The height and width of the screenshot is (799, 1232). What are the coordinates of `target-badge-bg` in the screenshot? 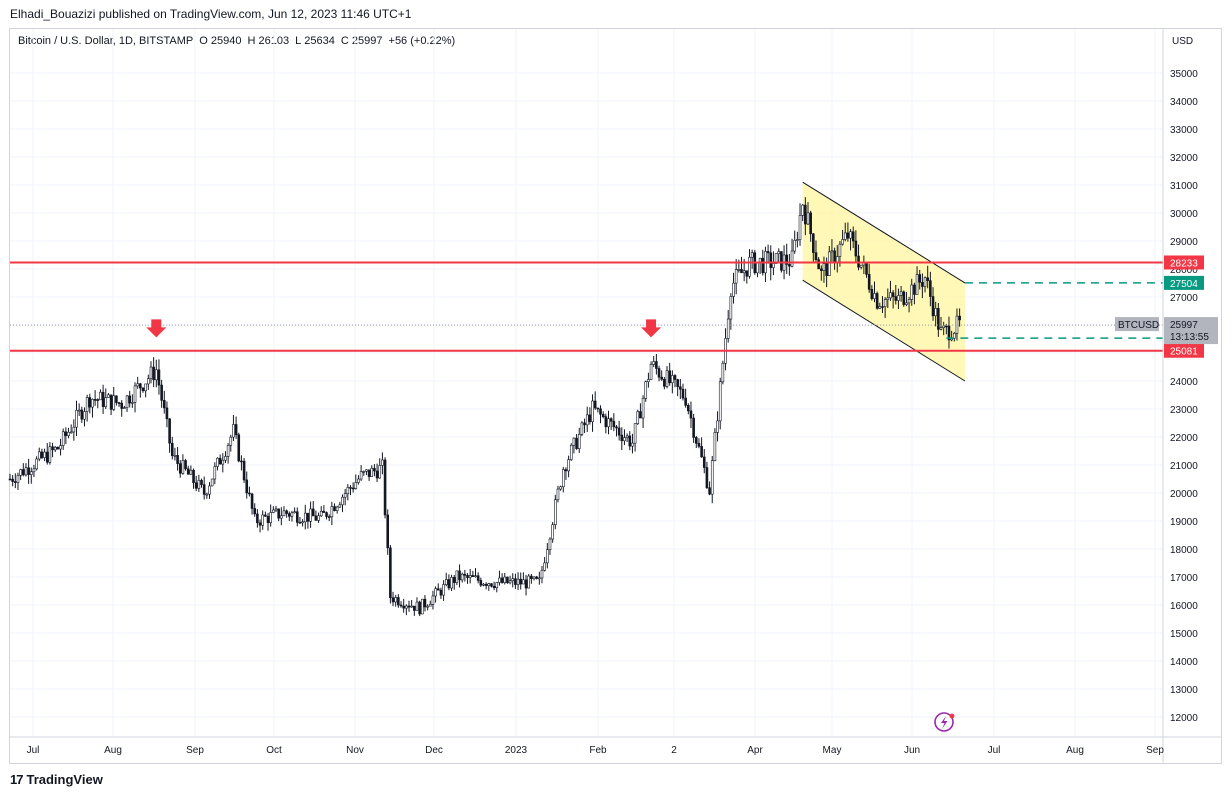 It's located at (1184, 282).